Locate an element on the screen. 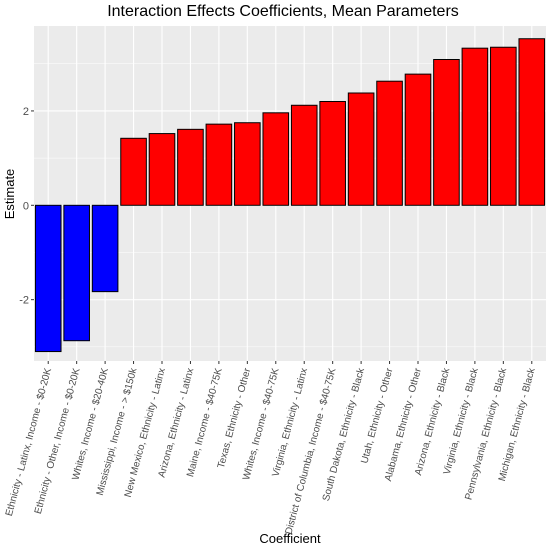 The height and width of the screenshot is (549, 550). y-tick-label: 2 is located at coordinates (26, 112).